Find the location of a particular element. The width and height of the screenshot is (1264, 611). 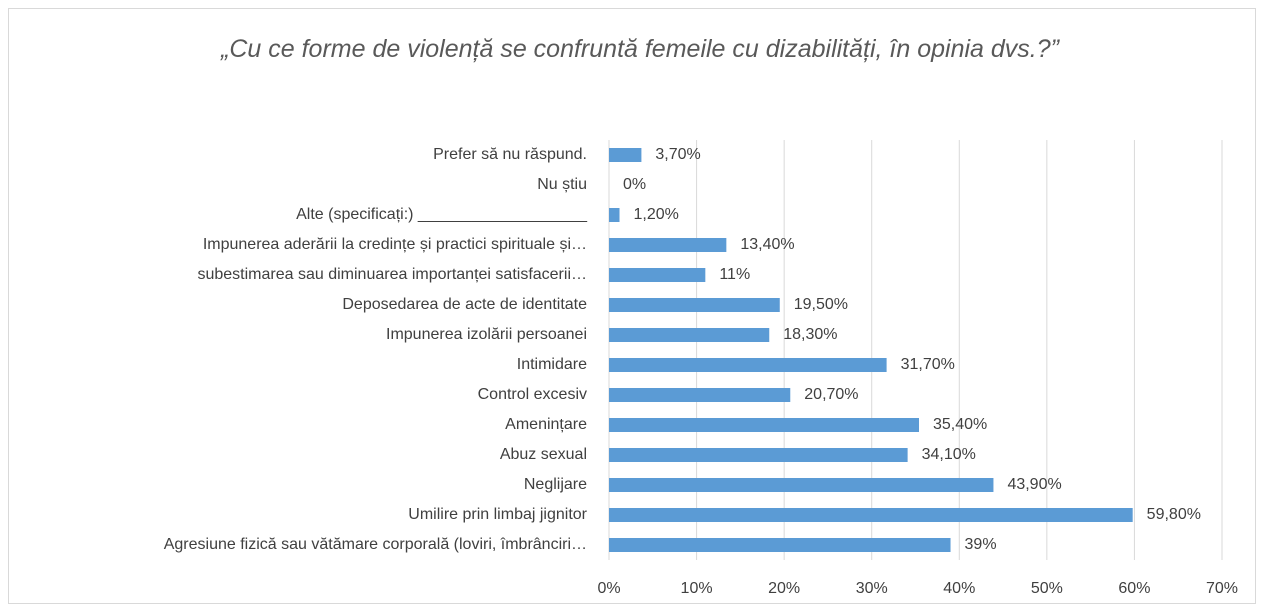

data-label: 11% is located at coordinates (734, 274).